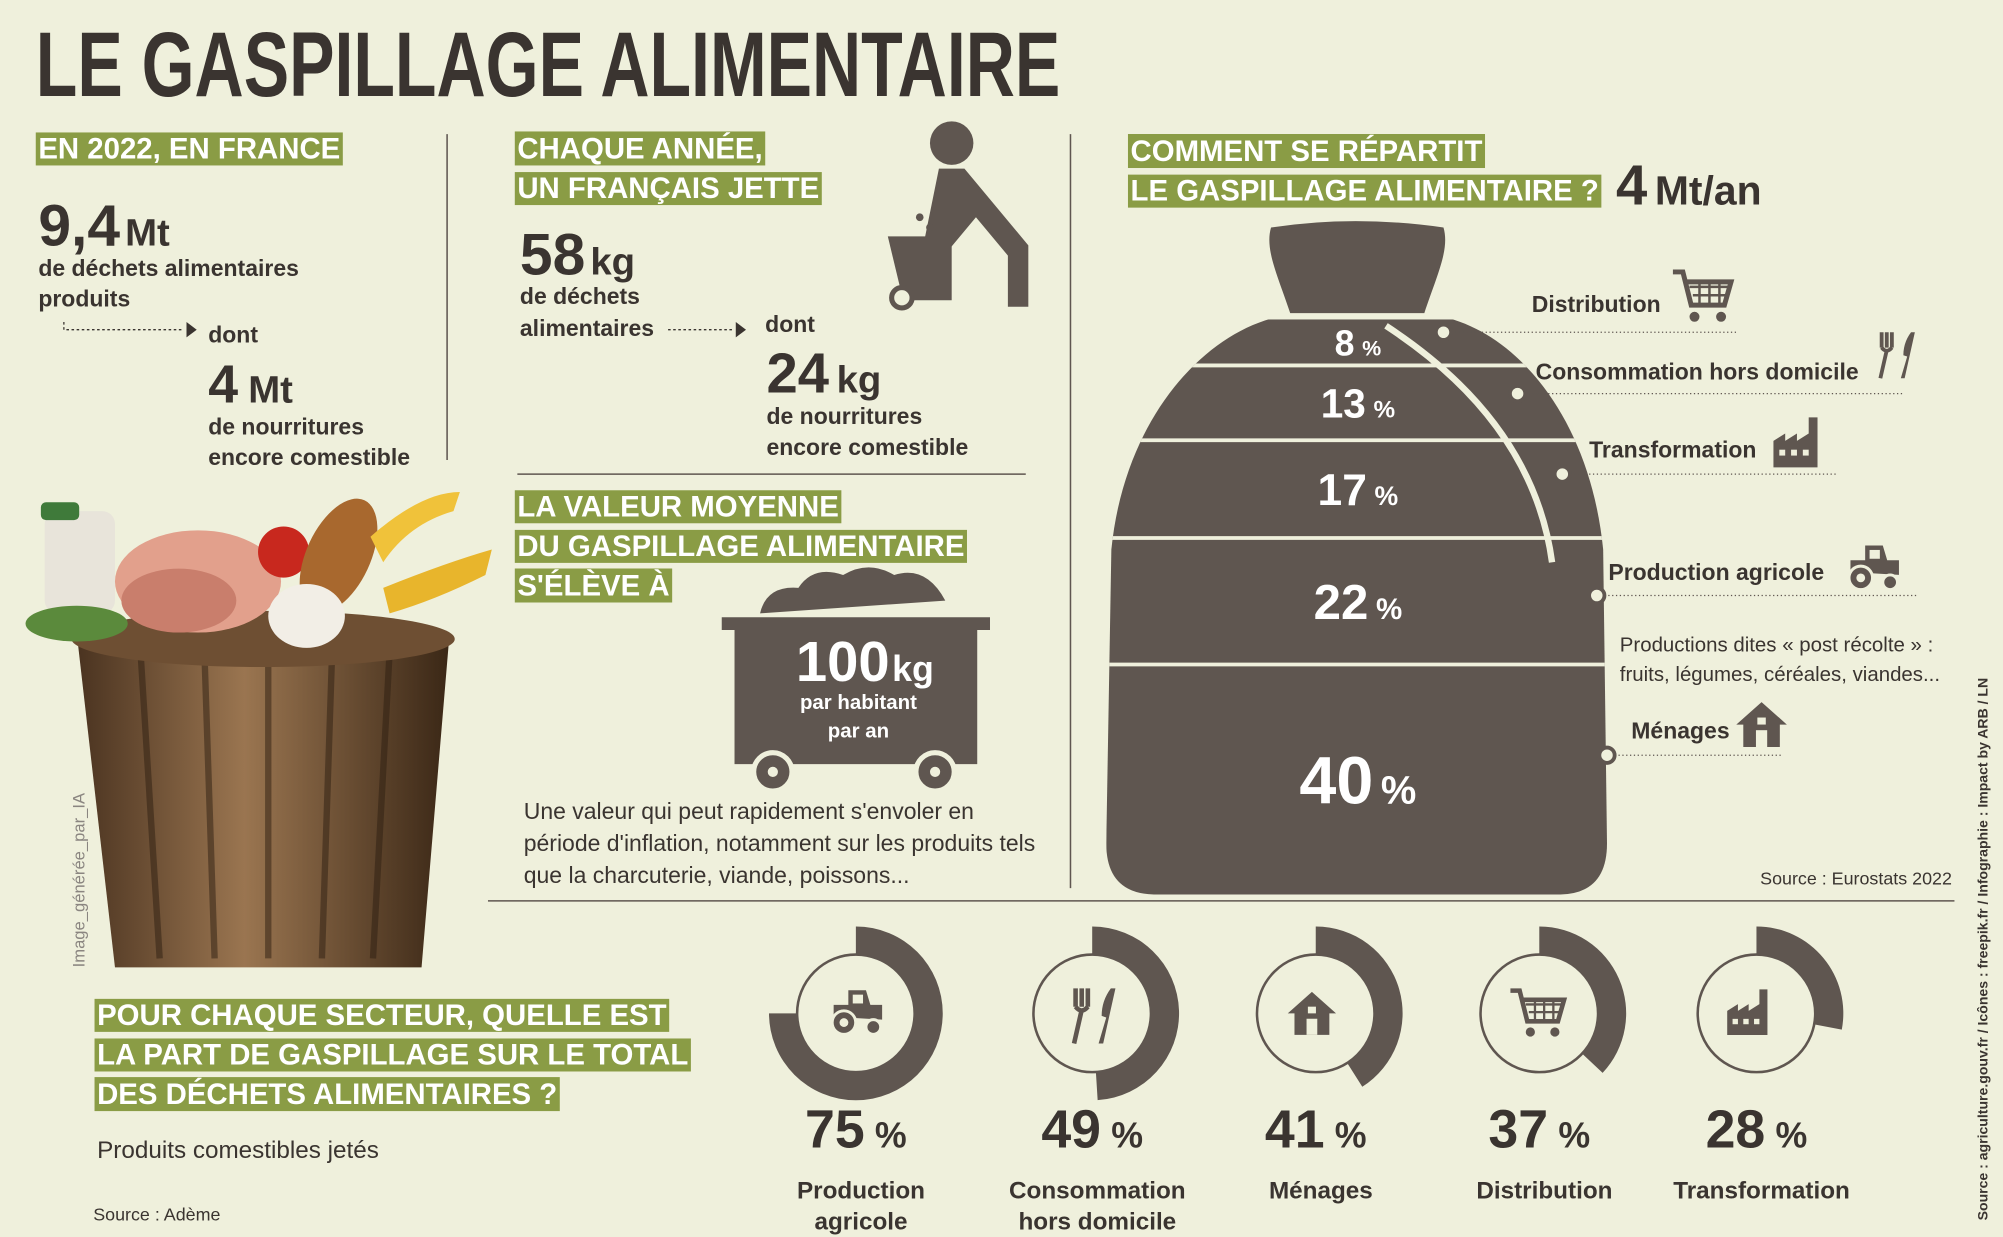  What do you see at coordinates (1071, 1130) in the screenshot?
I see `value: 49` at bounding box center [1071, 1130].